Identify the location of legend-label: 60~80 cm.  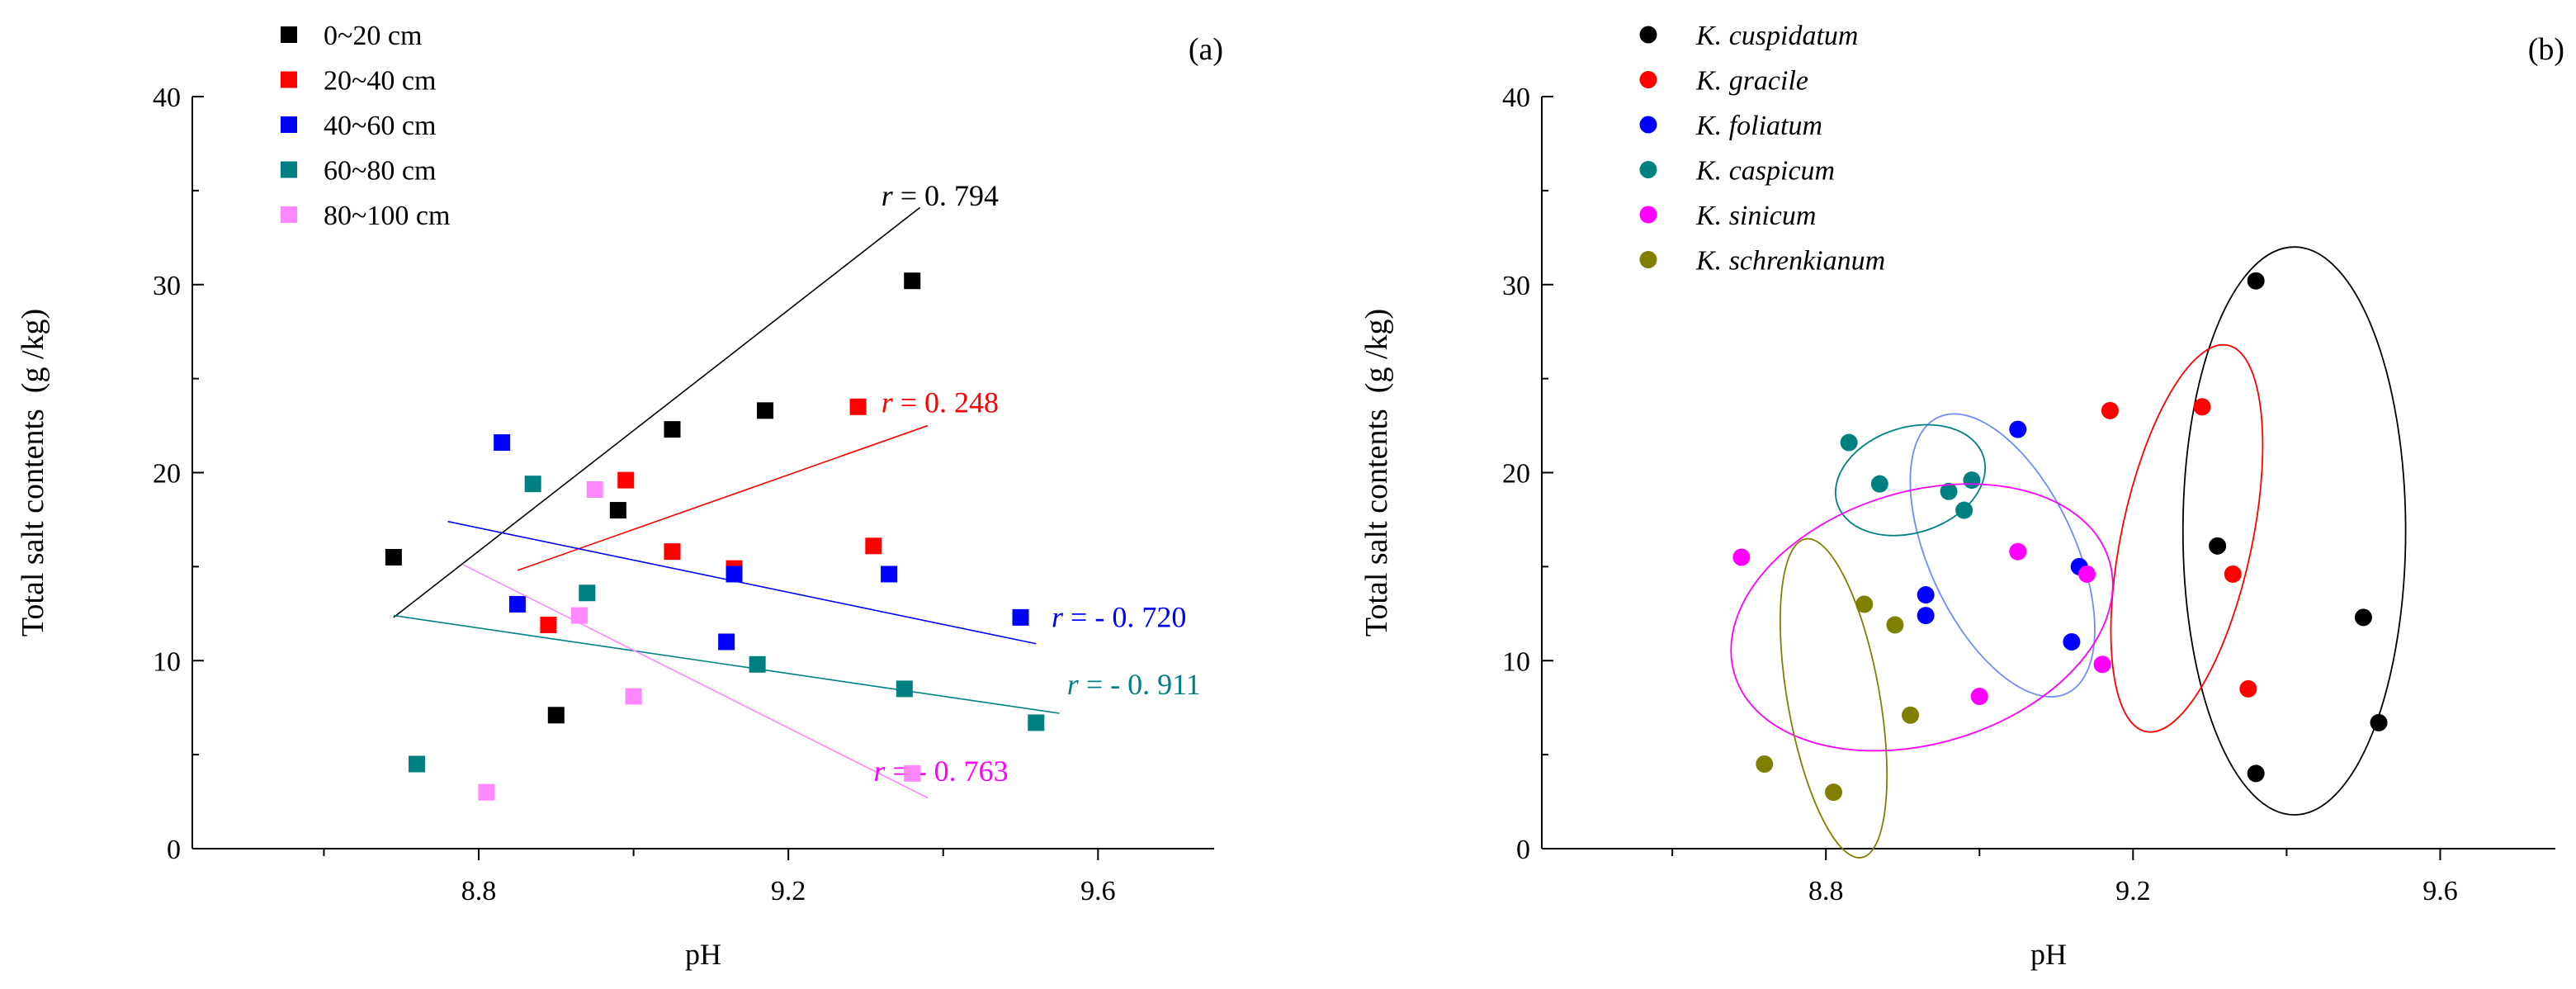
(380, 171).